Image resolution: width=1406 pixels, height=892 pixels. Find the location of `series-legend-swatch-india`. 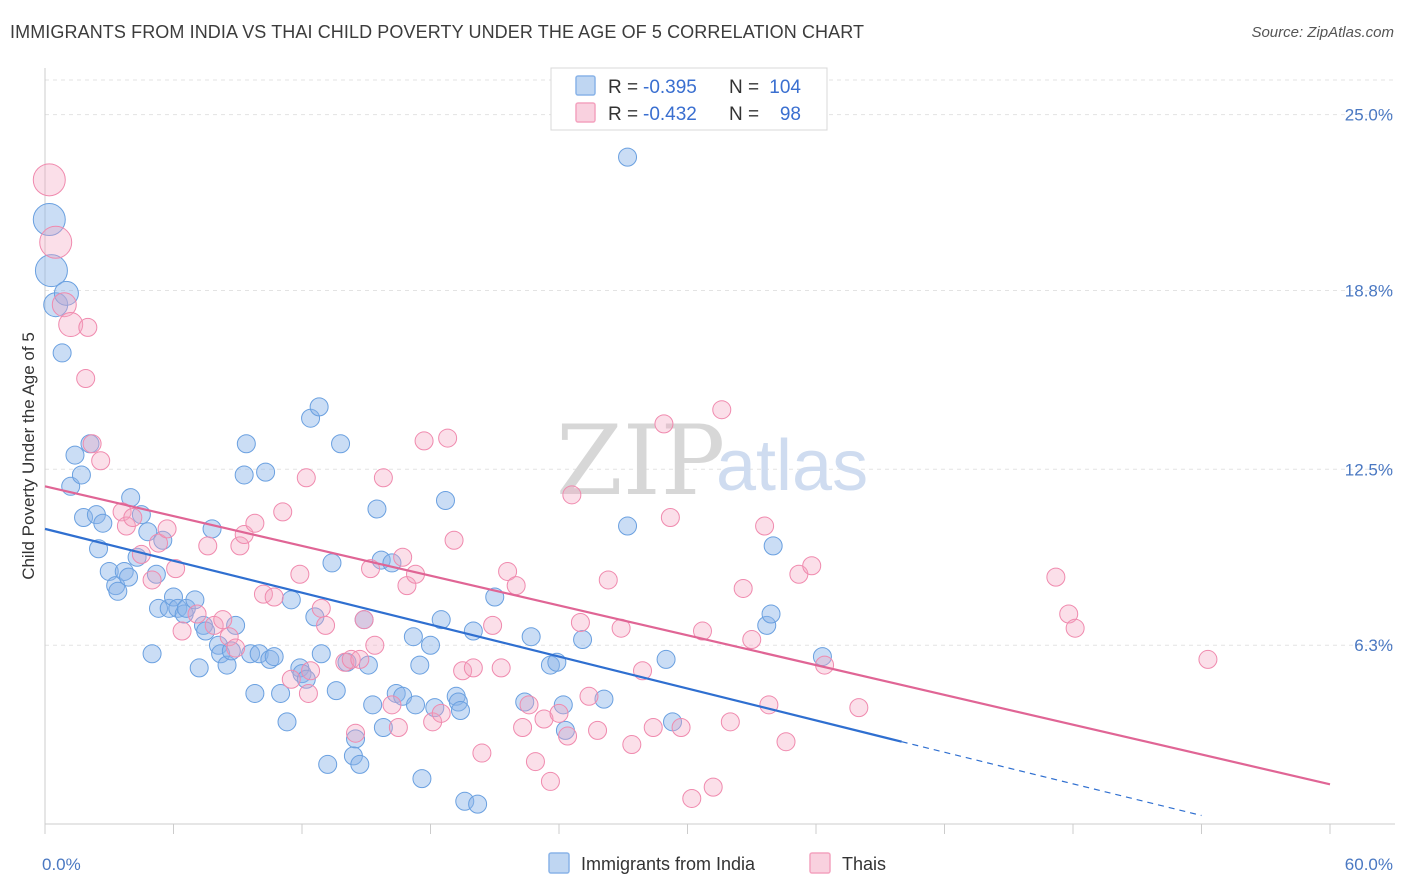

series-legend-swatch-india is located at coordinates (559, 863).